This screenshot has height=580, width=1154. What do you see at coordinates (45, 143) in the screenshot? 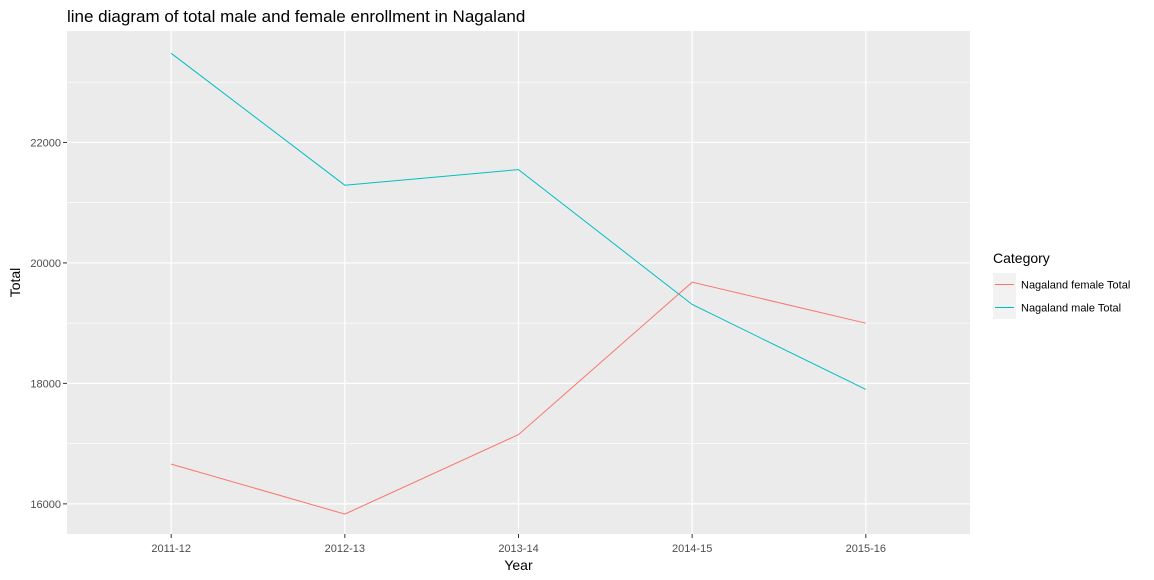
I see `y-tick-label: 22000` at bounding box center [45, 143].